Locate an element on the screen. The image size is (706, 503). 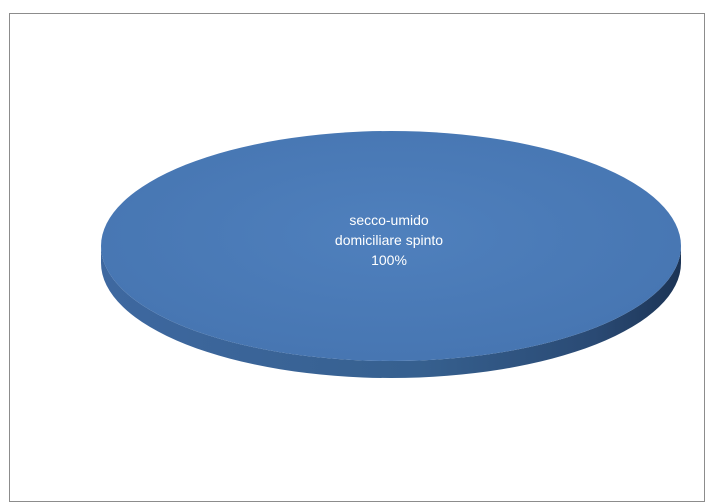
pie-labels: secco-umido domiciliare spinto 100% is located at coordinates (389, 240).